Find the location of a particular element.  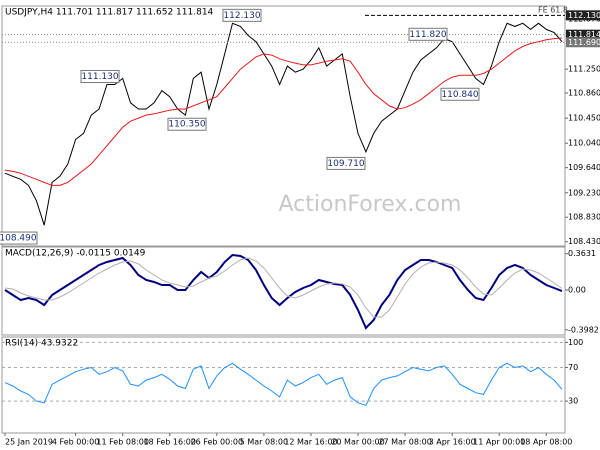

callout-label: 111.130 is located at coordinates (99, 77).